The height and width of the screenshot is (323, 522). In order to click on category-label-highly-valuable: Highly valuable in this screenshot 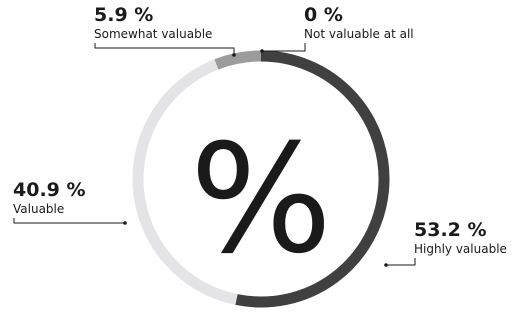, I will do `click(460, 249)`.